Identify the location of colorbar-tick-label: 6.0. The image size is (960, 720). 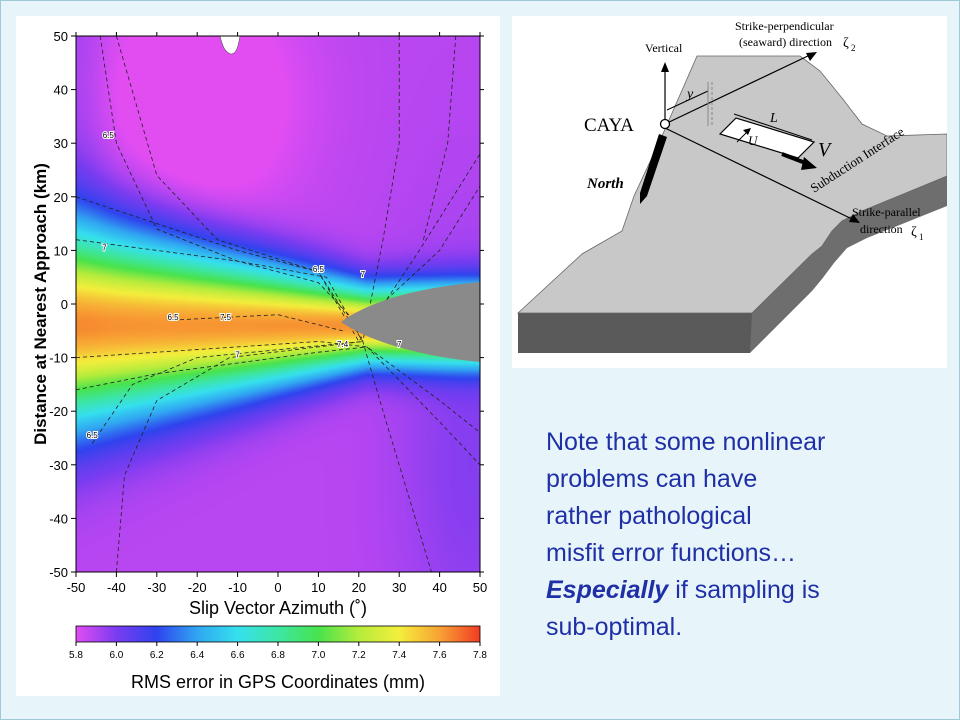
(116, 655).